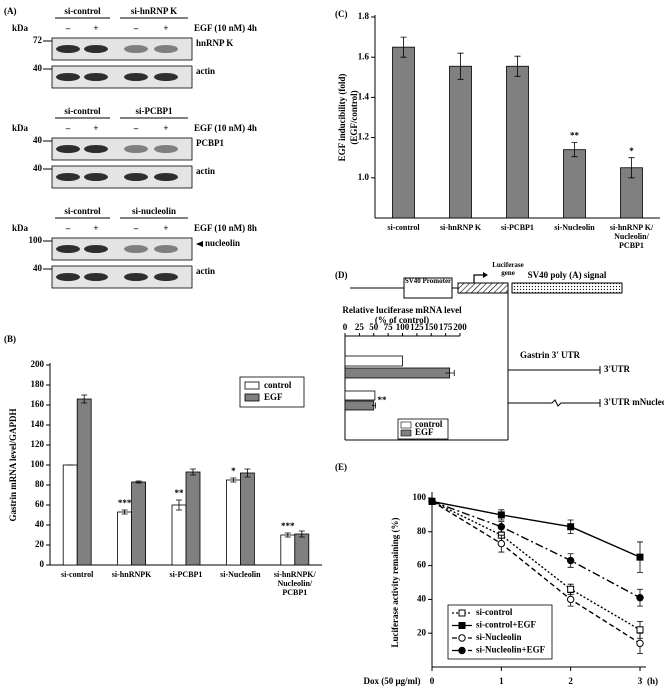 The image size is (664, 691). I want to click on x-tick-label: 200, so click(460, 327).